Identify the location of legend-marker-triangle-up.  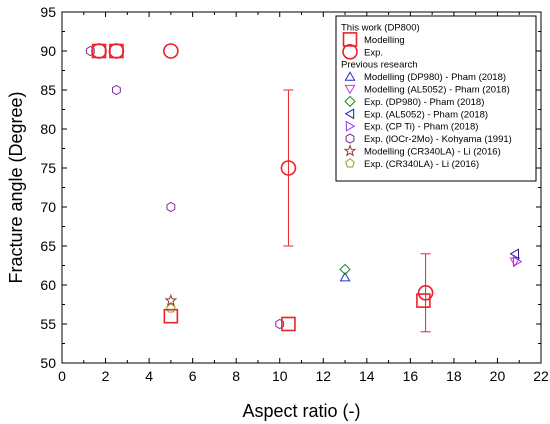
(350, 76).